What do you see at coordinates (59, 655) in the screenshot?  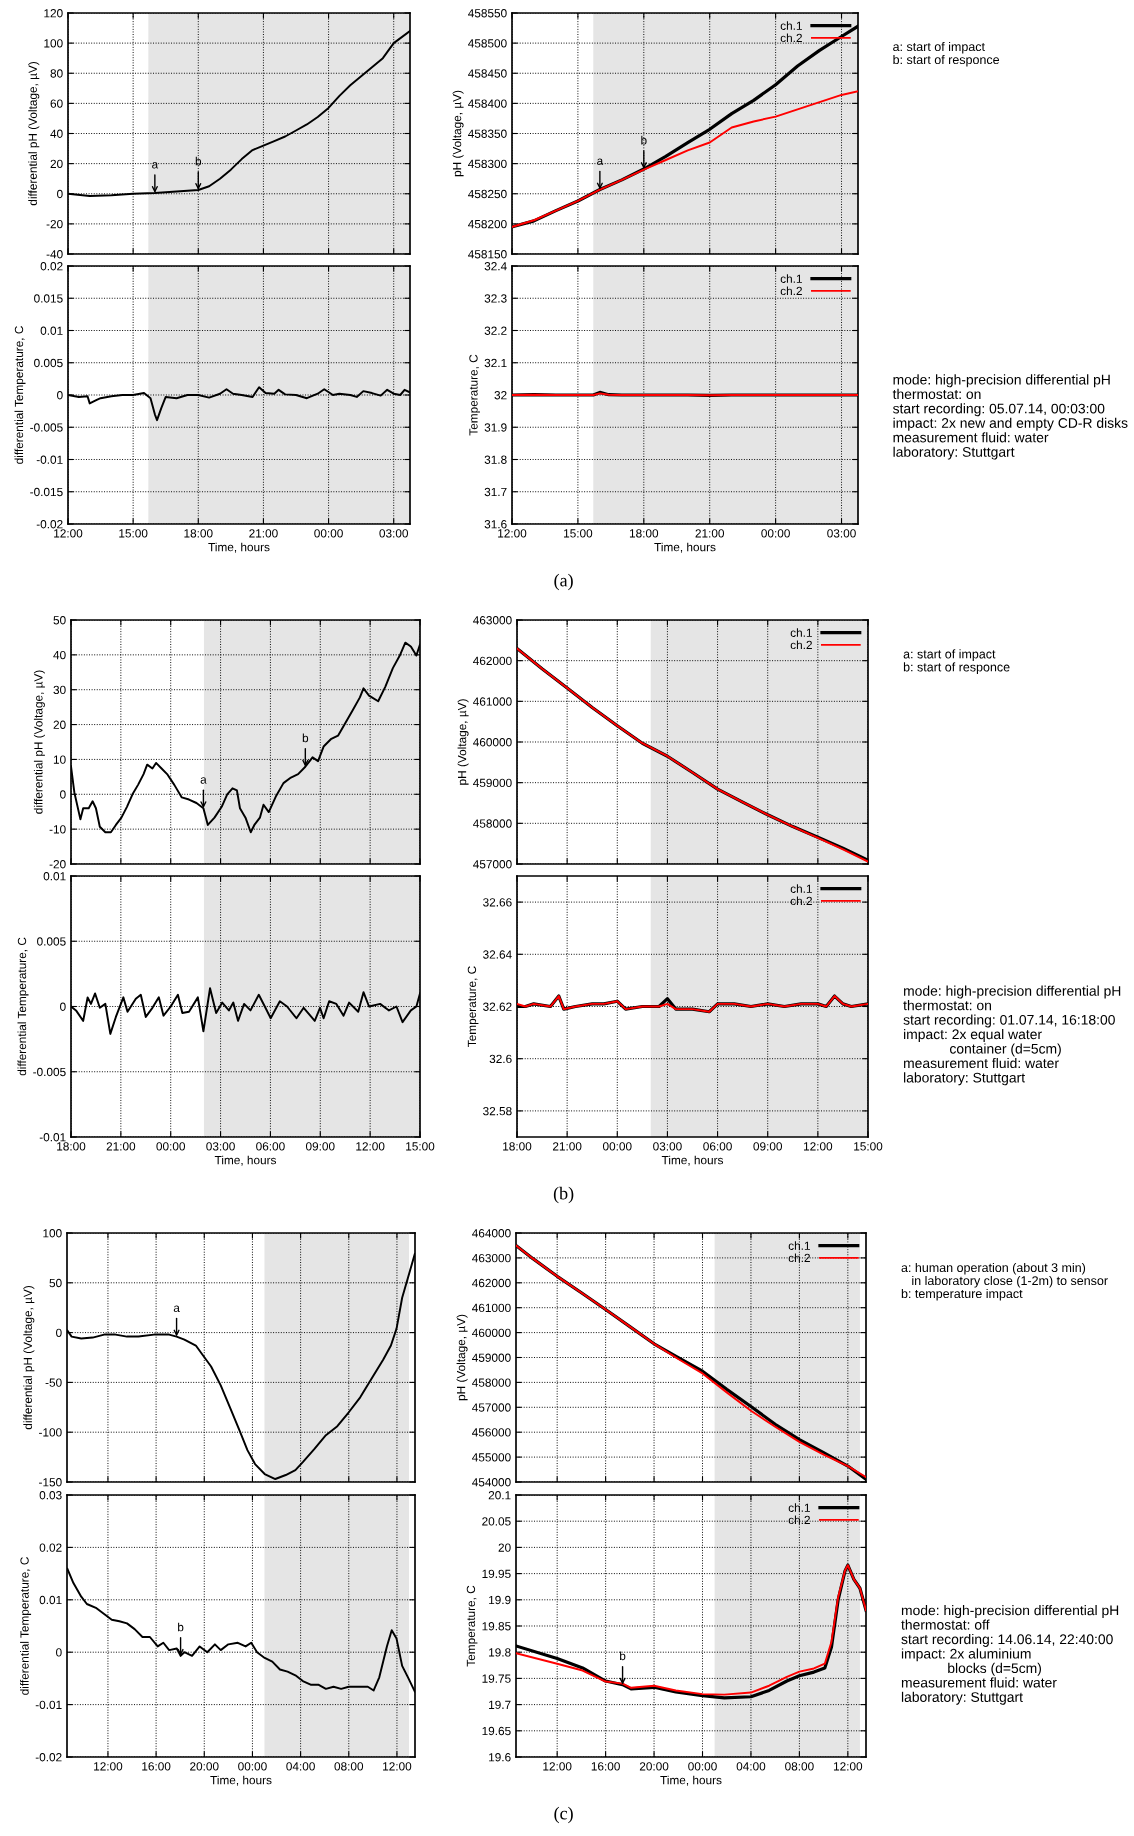 I see `y-tick-label: 40` at bounding box center [59, 655].